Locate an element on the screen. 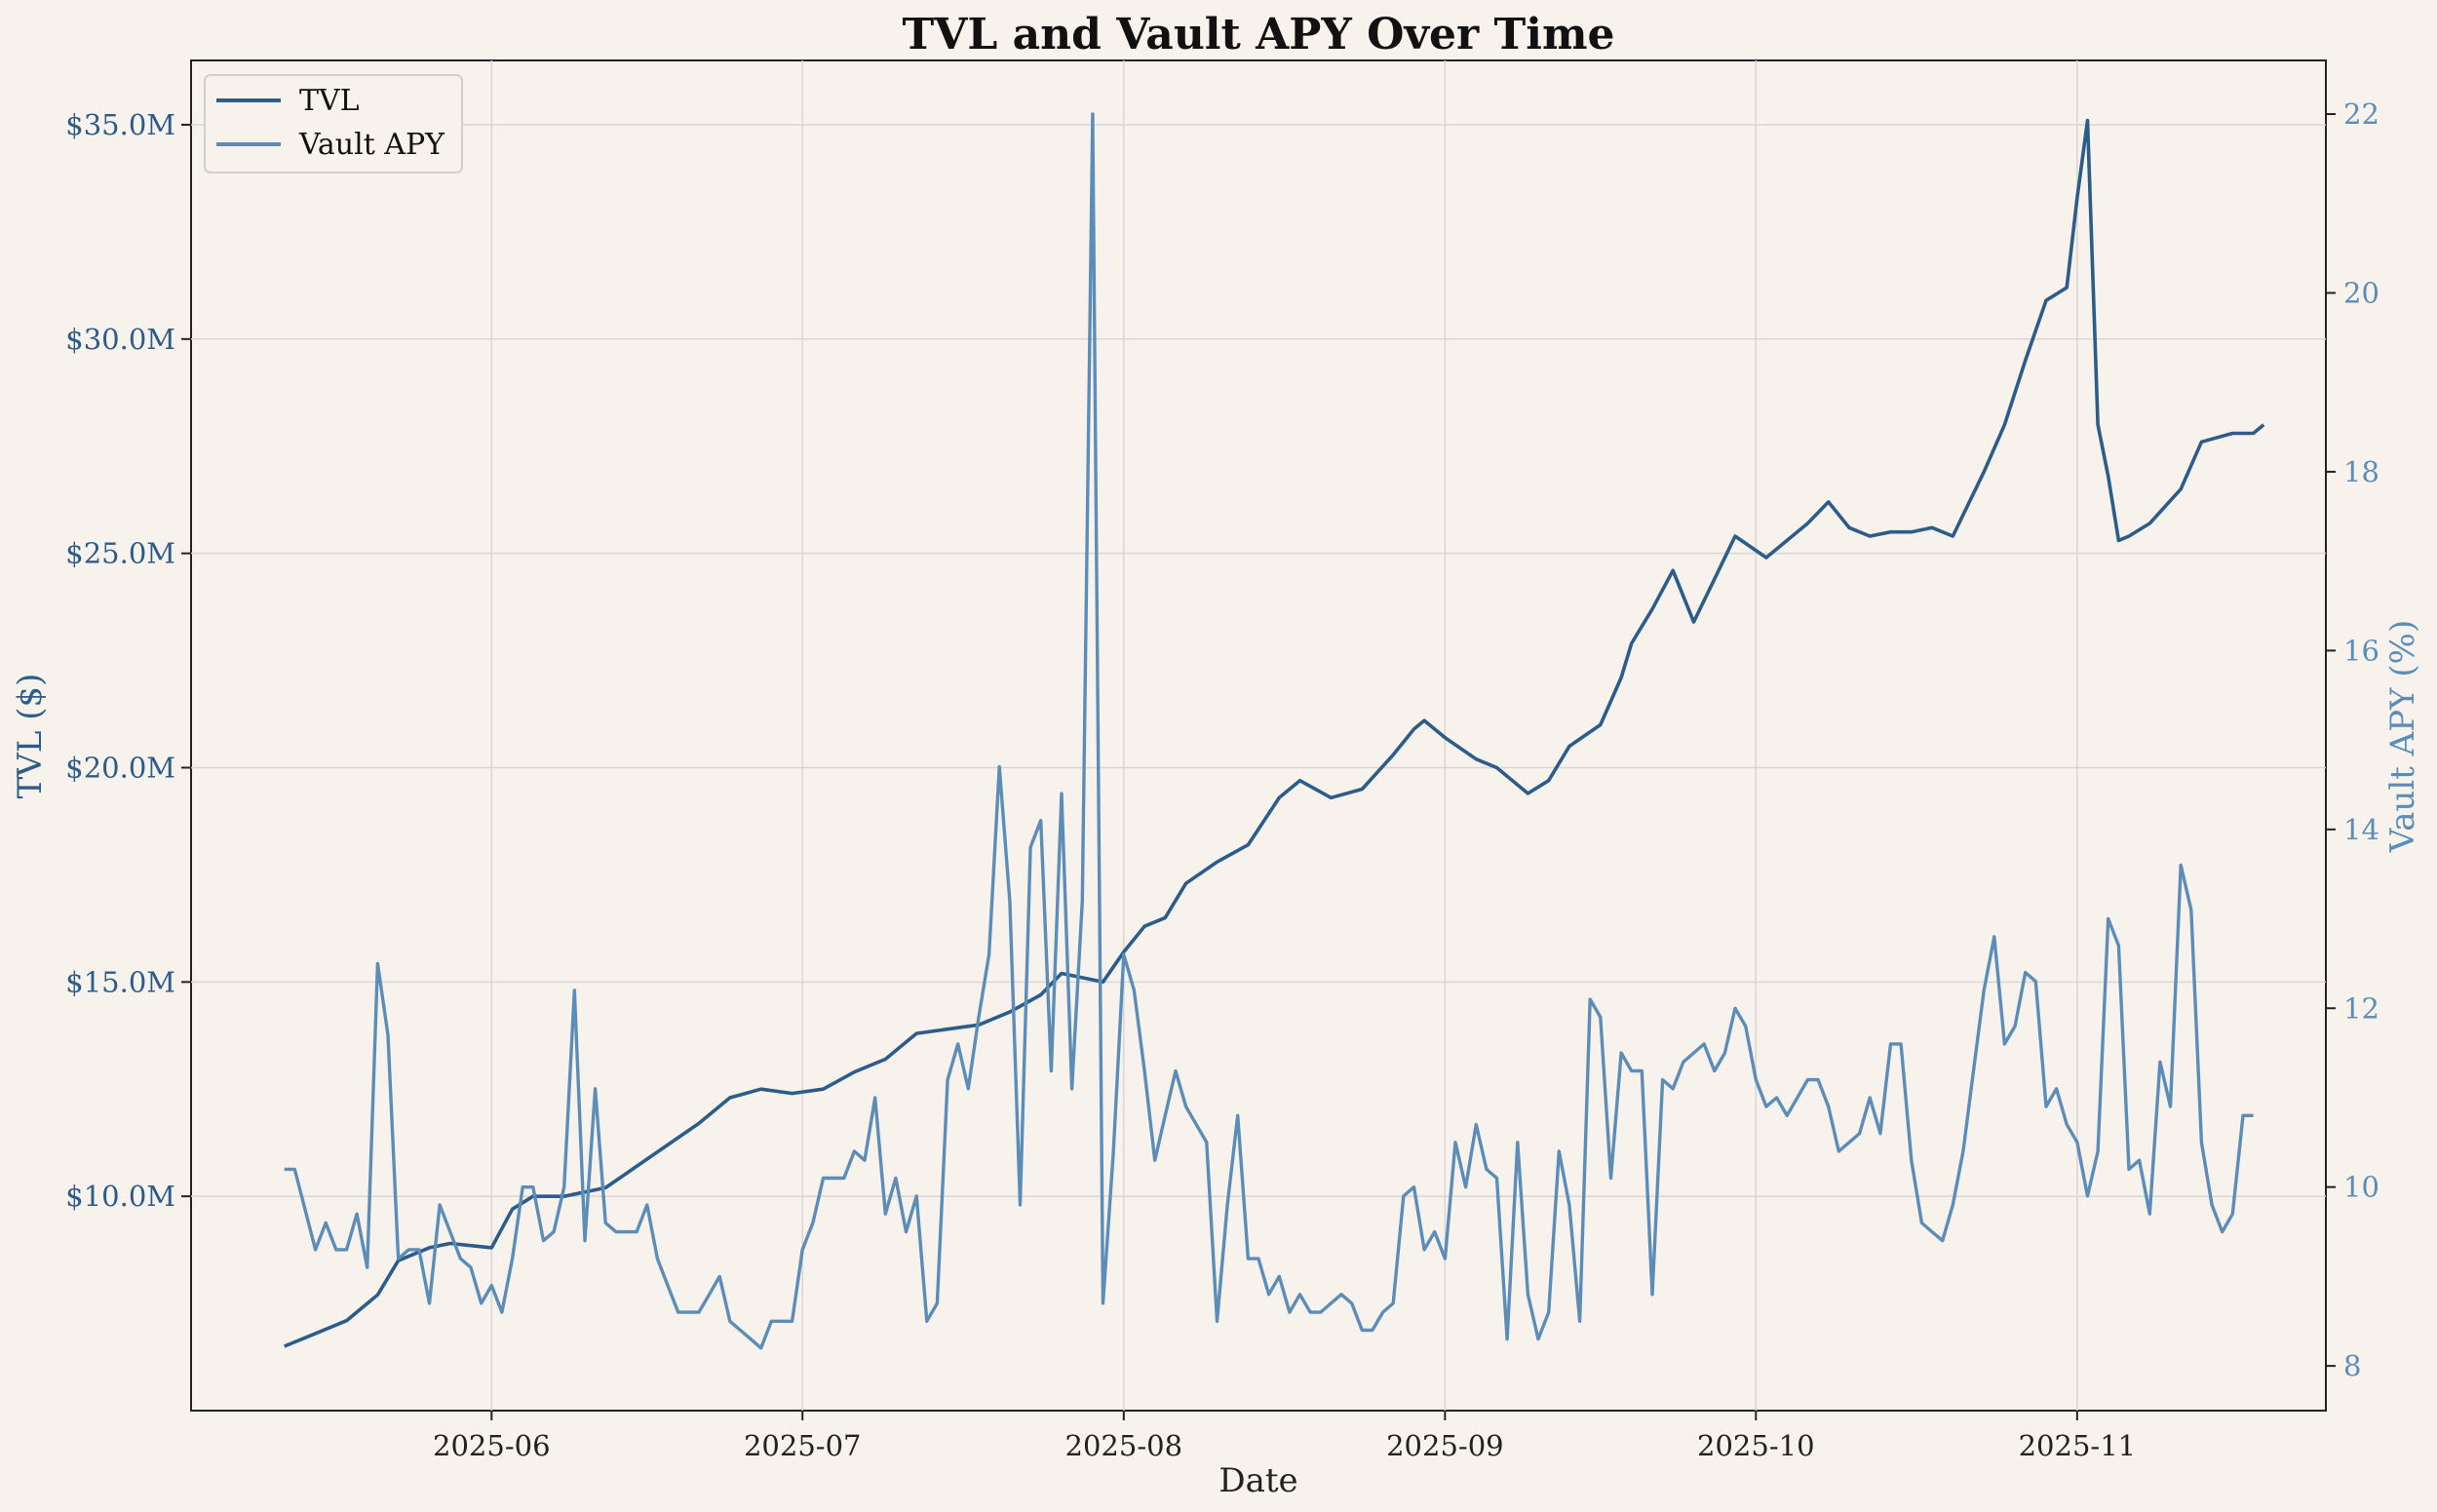 The width and height of the screenshot is (2437, 1512). y-right-tick-label: 8 is located at coordinates (2352, 1365).